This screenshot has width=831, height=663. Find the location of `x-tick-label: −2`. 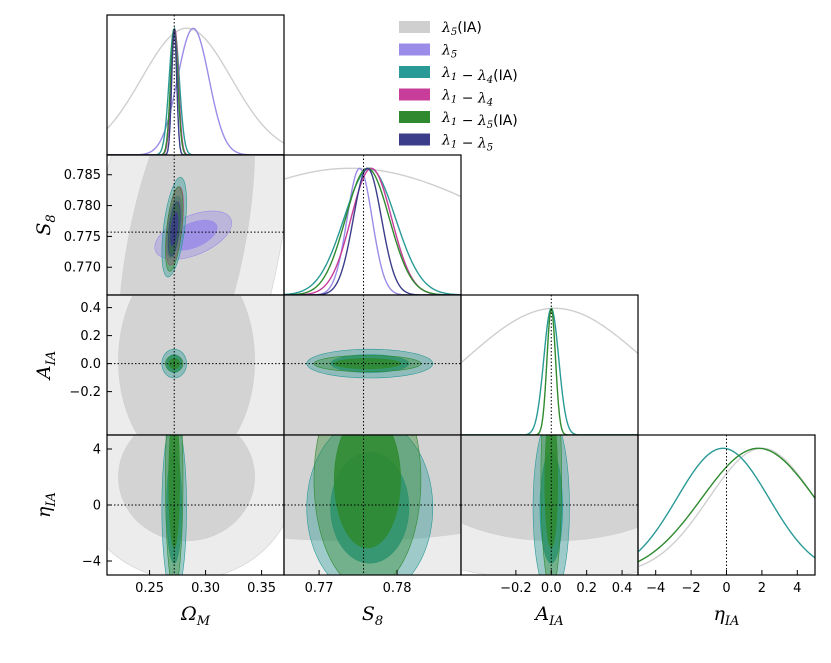

x-tick-label: −2 is located at coordinates (691, 588).